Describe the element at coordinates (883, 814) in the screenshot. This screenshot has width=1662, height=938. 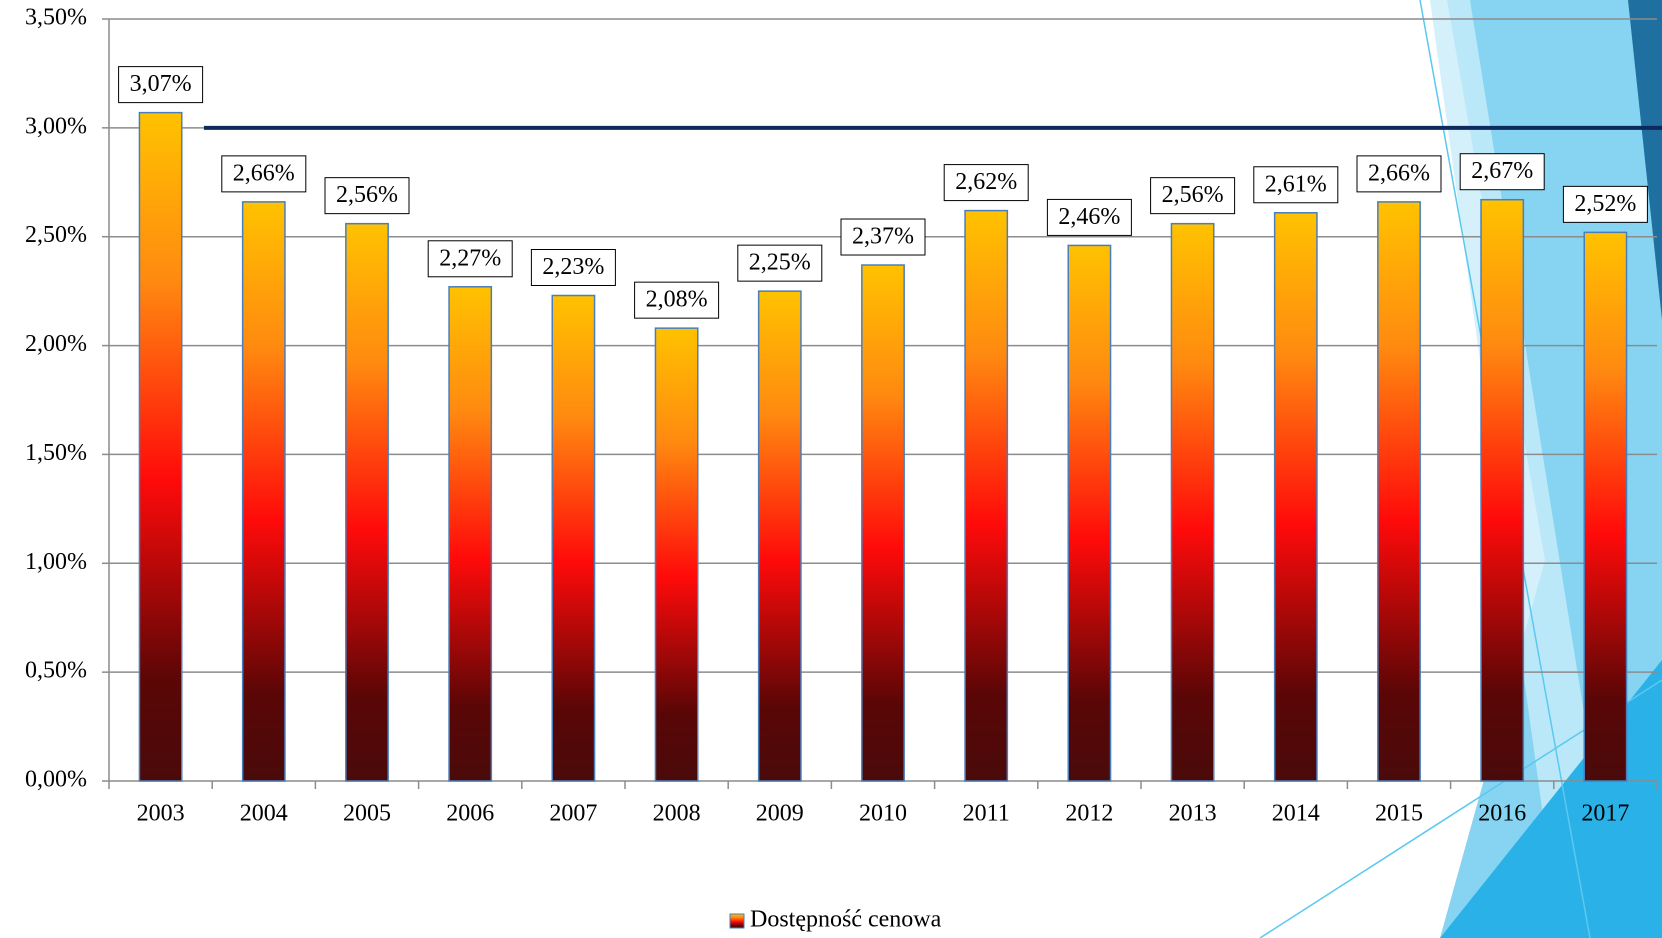
I see `x-tick-label: 2010` at that location.